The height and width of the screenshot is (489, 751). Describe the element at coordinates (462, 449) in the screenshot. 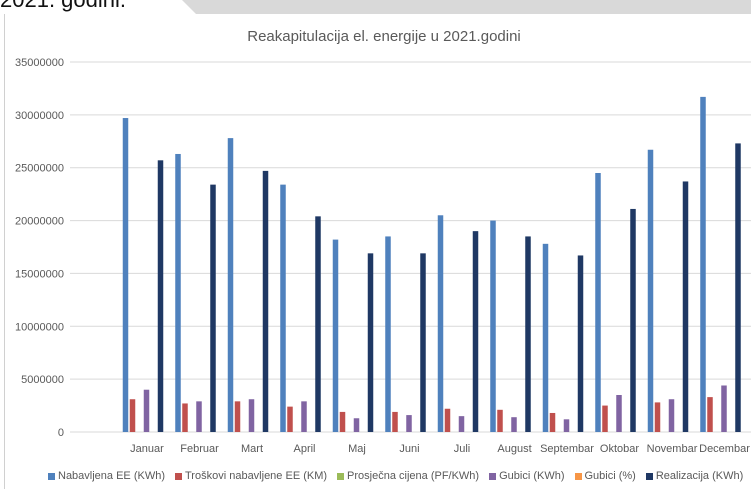

I see `x-tick-label: Juli` at that location.